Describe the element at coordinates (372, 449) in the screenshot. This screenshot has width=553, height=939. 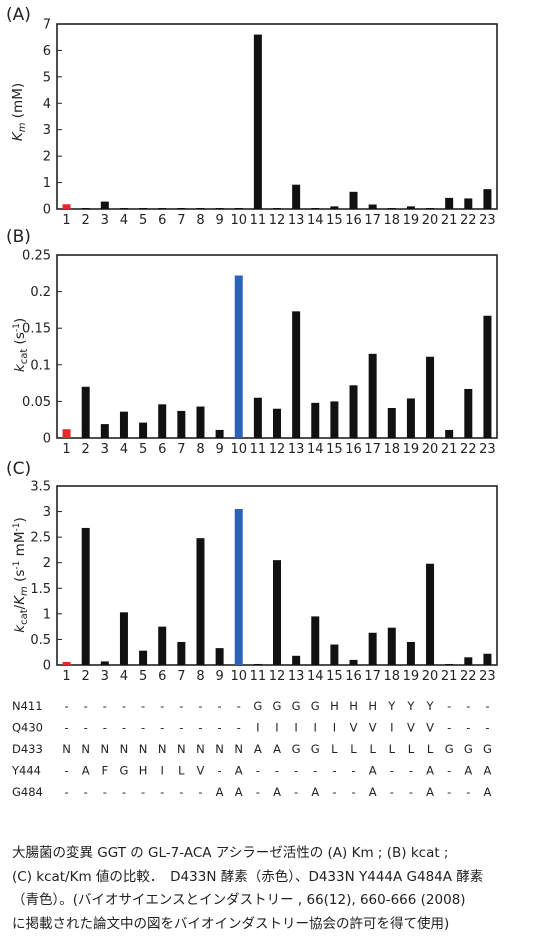
I see `x-tick-label: 17` at that location.